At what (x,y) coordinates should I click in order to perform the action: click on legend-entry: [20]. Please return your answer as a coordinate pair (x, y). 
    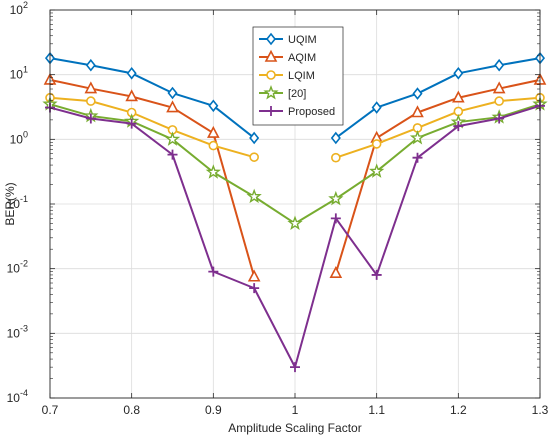
    Looking at the image, I should click on (282, 92).